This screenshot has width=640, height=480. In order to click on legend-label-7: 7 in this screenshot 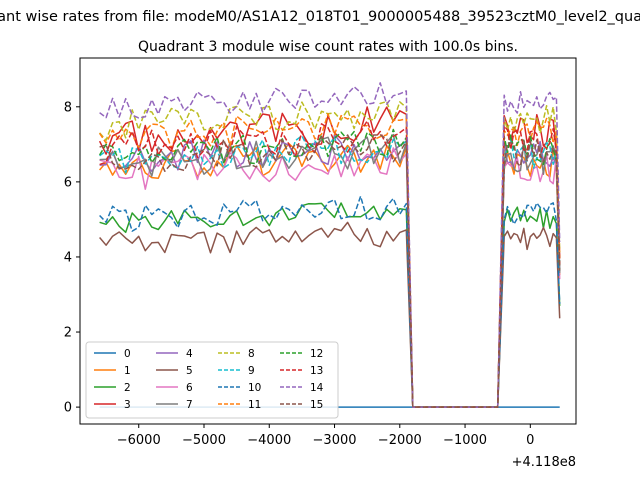, I will do `click(189, 405)`.